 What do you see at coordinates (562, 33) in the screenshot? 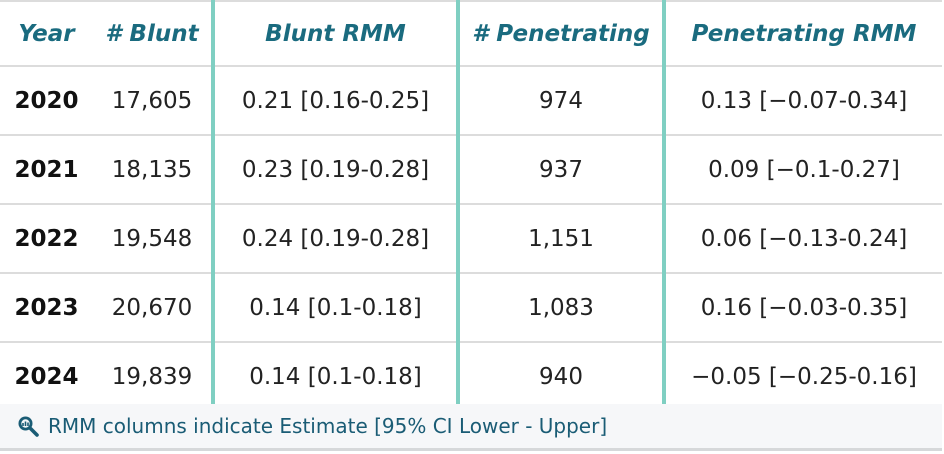
I see `header-penetrating-count: # Penetrating` at bounding box center [562, 33].